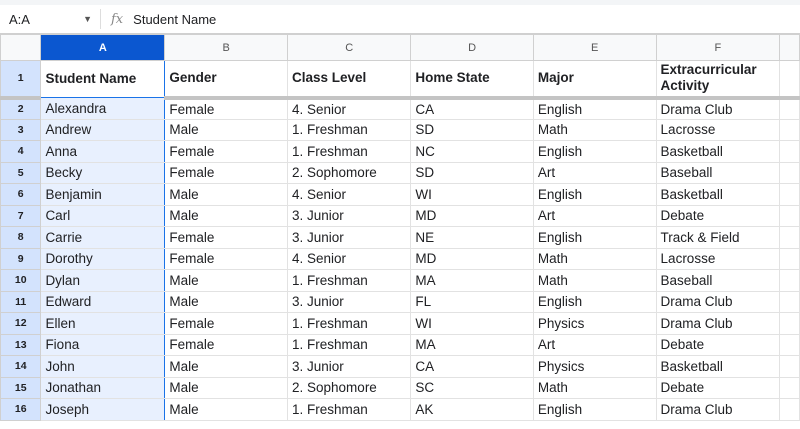 The image size is (800, 429). I want to click on cell: WI, so click(472, 323).